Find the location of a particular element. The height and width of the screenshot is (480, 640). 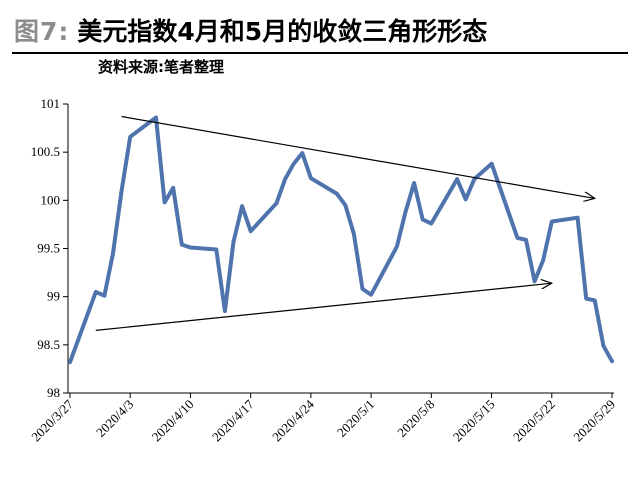

x-tick-label: 2020/5/22 is located at coordinates (534, 421).